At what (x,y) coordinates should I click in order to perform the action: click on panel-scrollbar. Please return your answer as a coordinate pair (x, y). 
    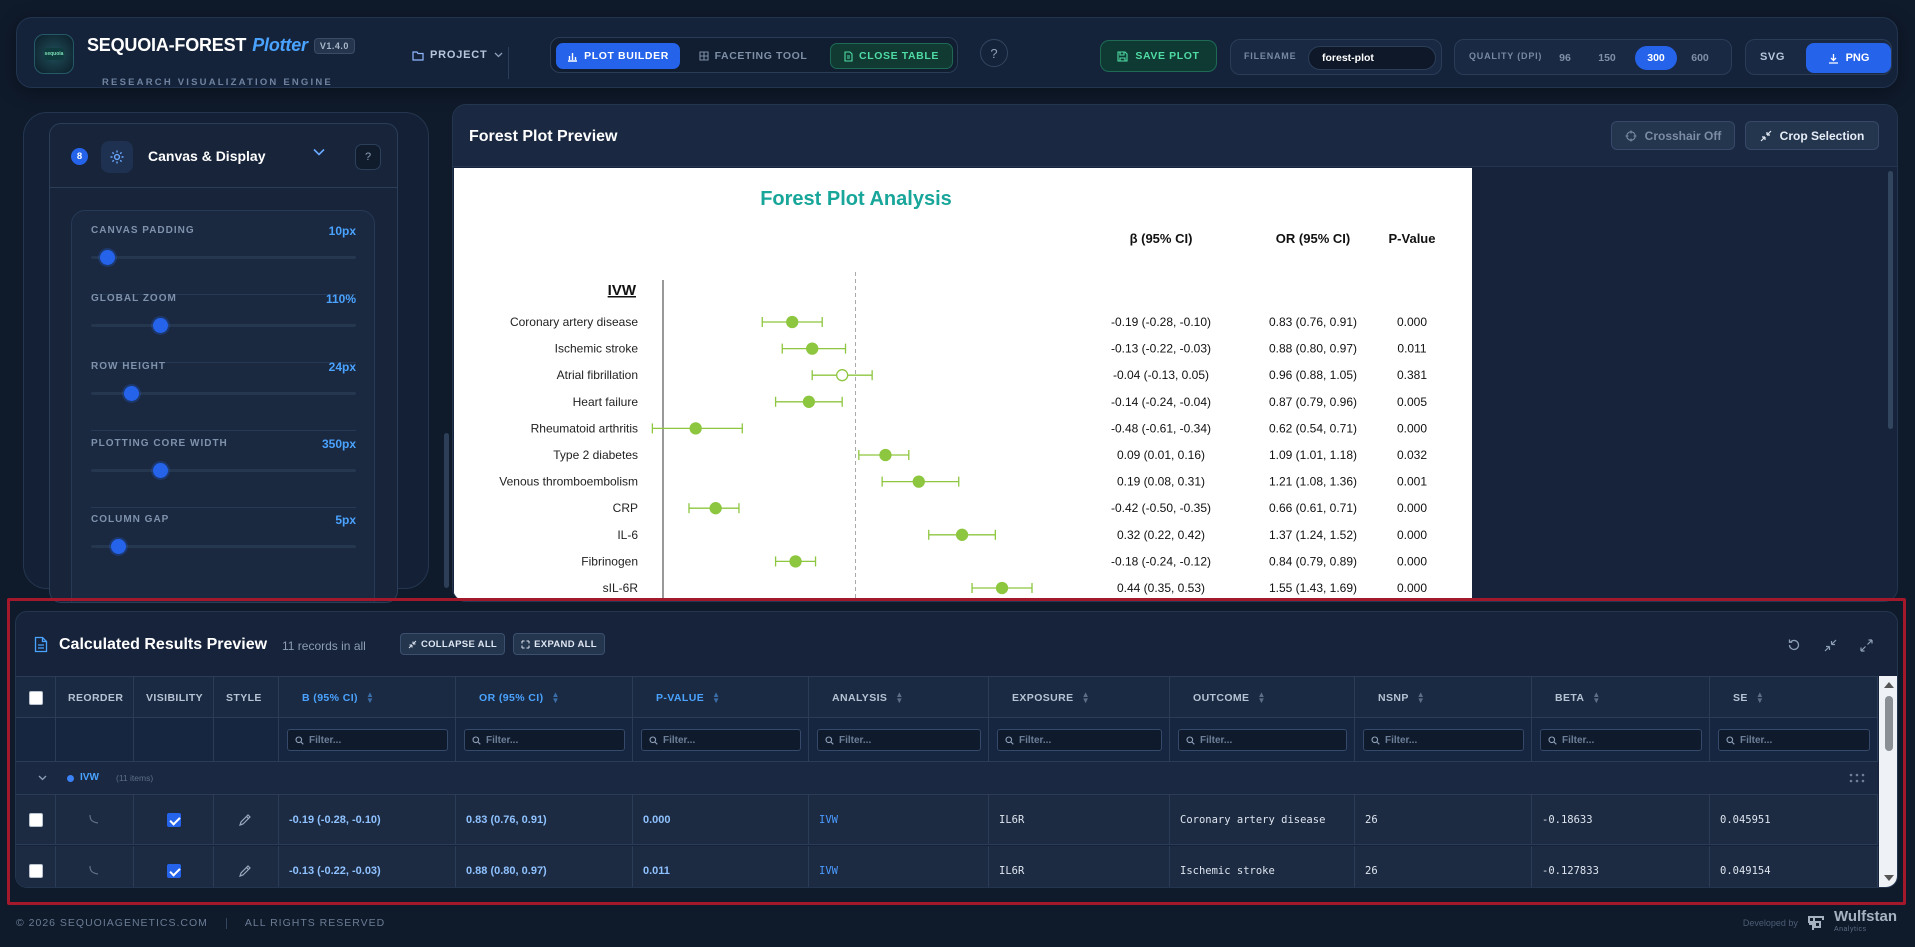
    Looking at the image, I should click on (446, 510).